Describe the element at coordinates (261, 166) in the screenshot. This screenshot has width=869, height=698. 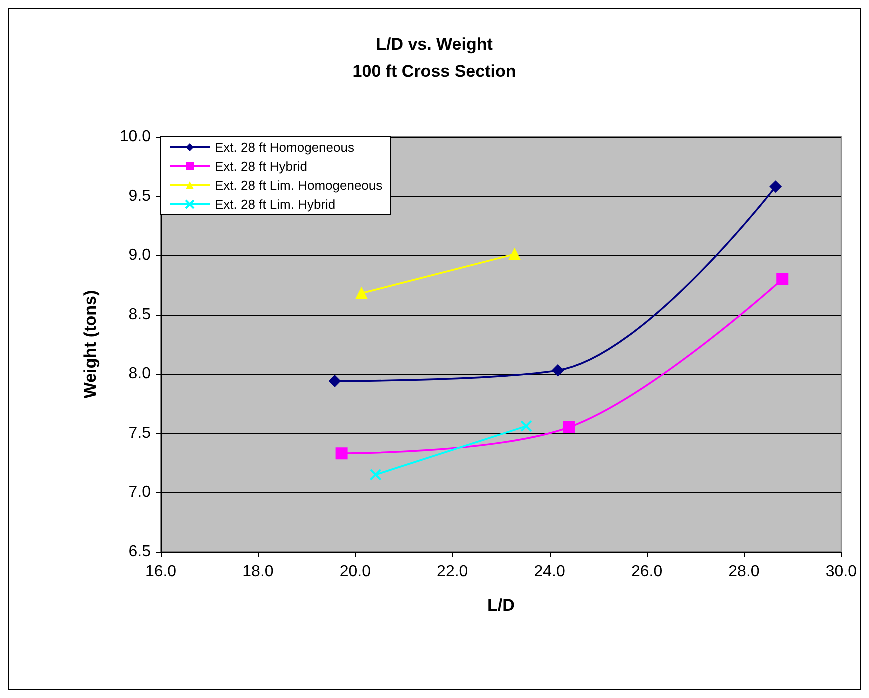
I see `legend-label: Ext. 28 ft Hybrid` at that location.